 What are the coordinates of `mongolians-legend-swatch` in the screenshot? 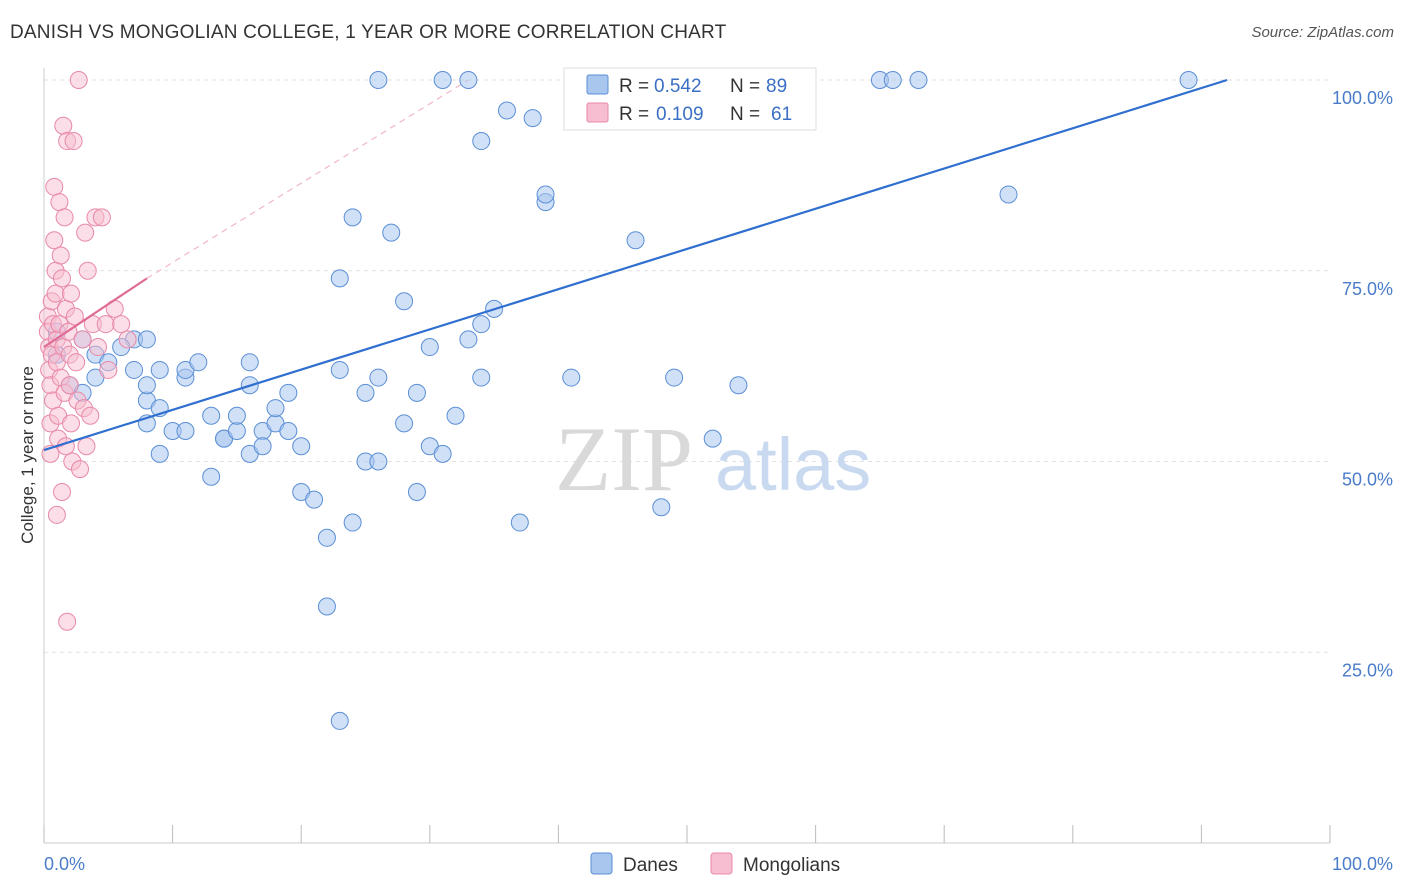 It's located at (597, 112).